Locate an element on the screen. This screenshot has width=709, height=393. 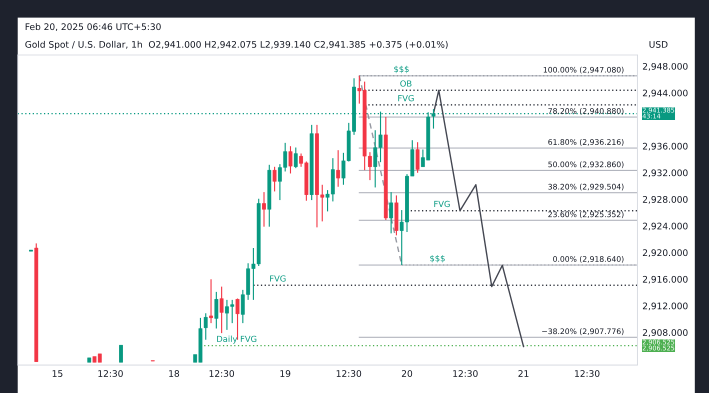
y-tick-label: 2,936.000 is located at coordinates (665, 146).